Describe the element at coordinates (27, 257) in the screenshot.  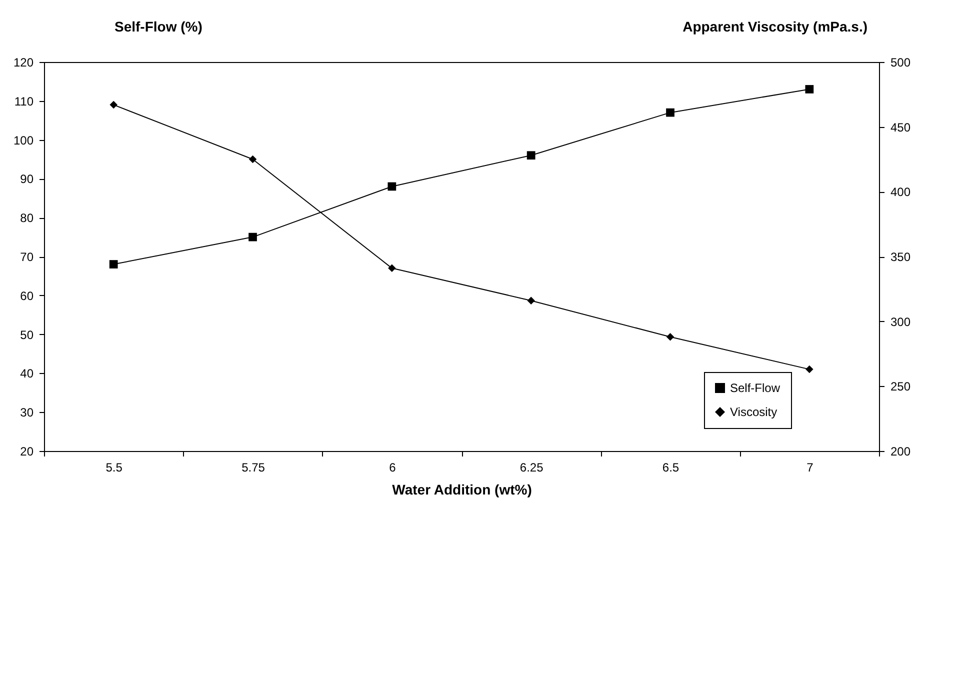
I see `y-tick-label: 70` at that location.